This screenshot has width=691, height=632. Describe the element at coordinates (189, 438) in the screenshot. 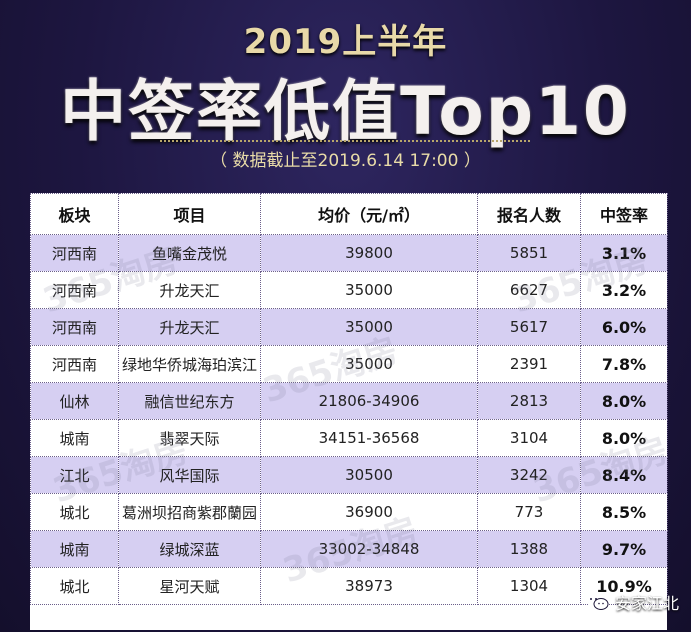

I see `cell-project: 翡翠天际` at that location.